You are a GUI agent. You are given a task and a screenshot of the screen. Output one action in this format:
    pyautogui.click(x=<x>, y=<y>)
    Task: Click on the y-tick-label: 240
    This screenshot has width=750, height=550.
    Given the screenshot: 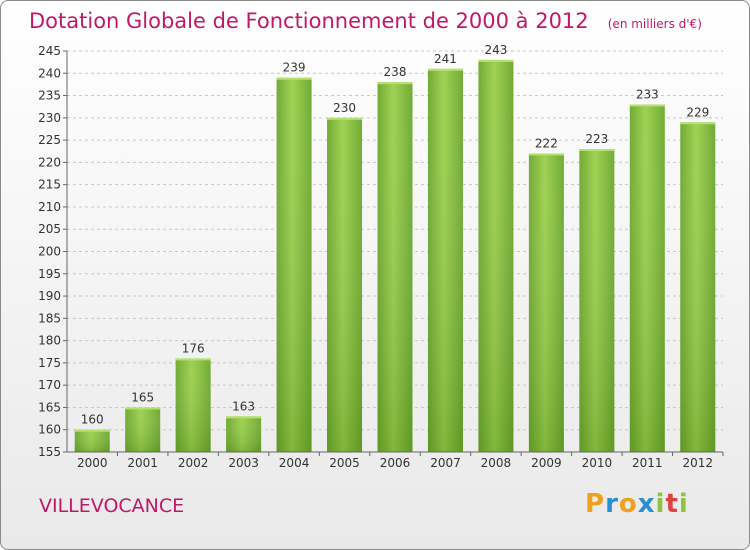 What is the action you would take?
    pyautogui.click(x=49, y=73)
    